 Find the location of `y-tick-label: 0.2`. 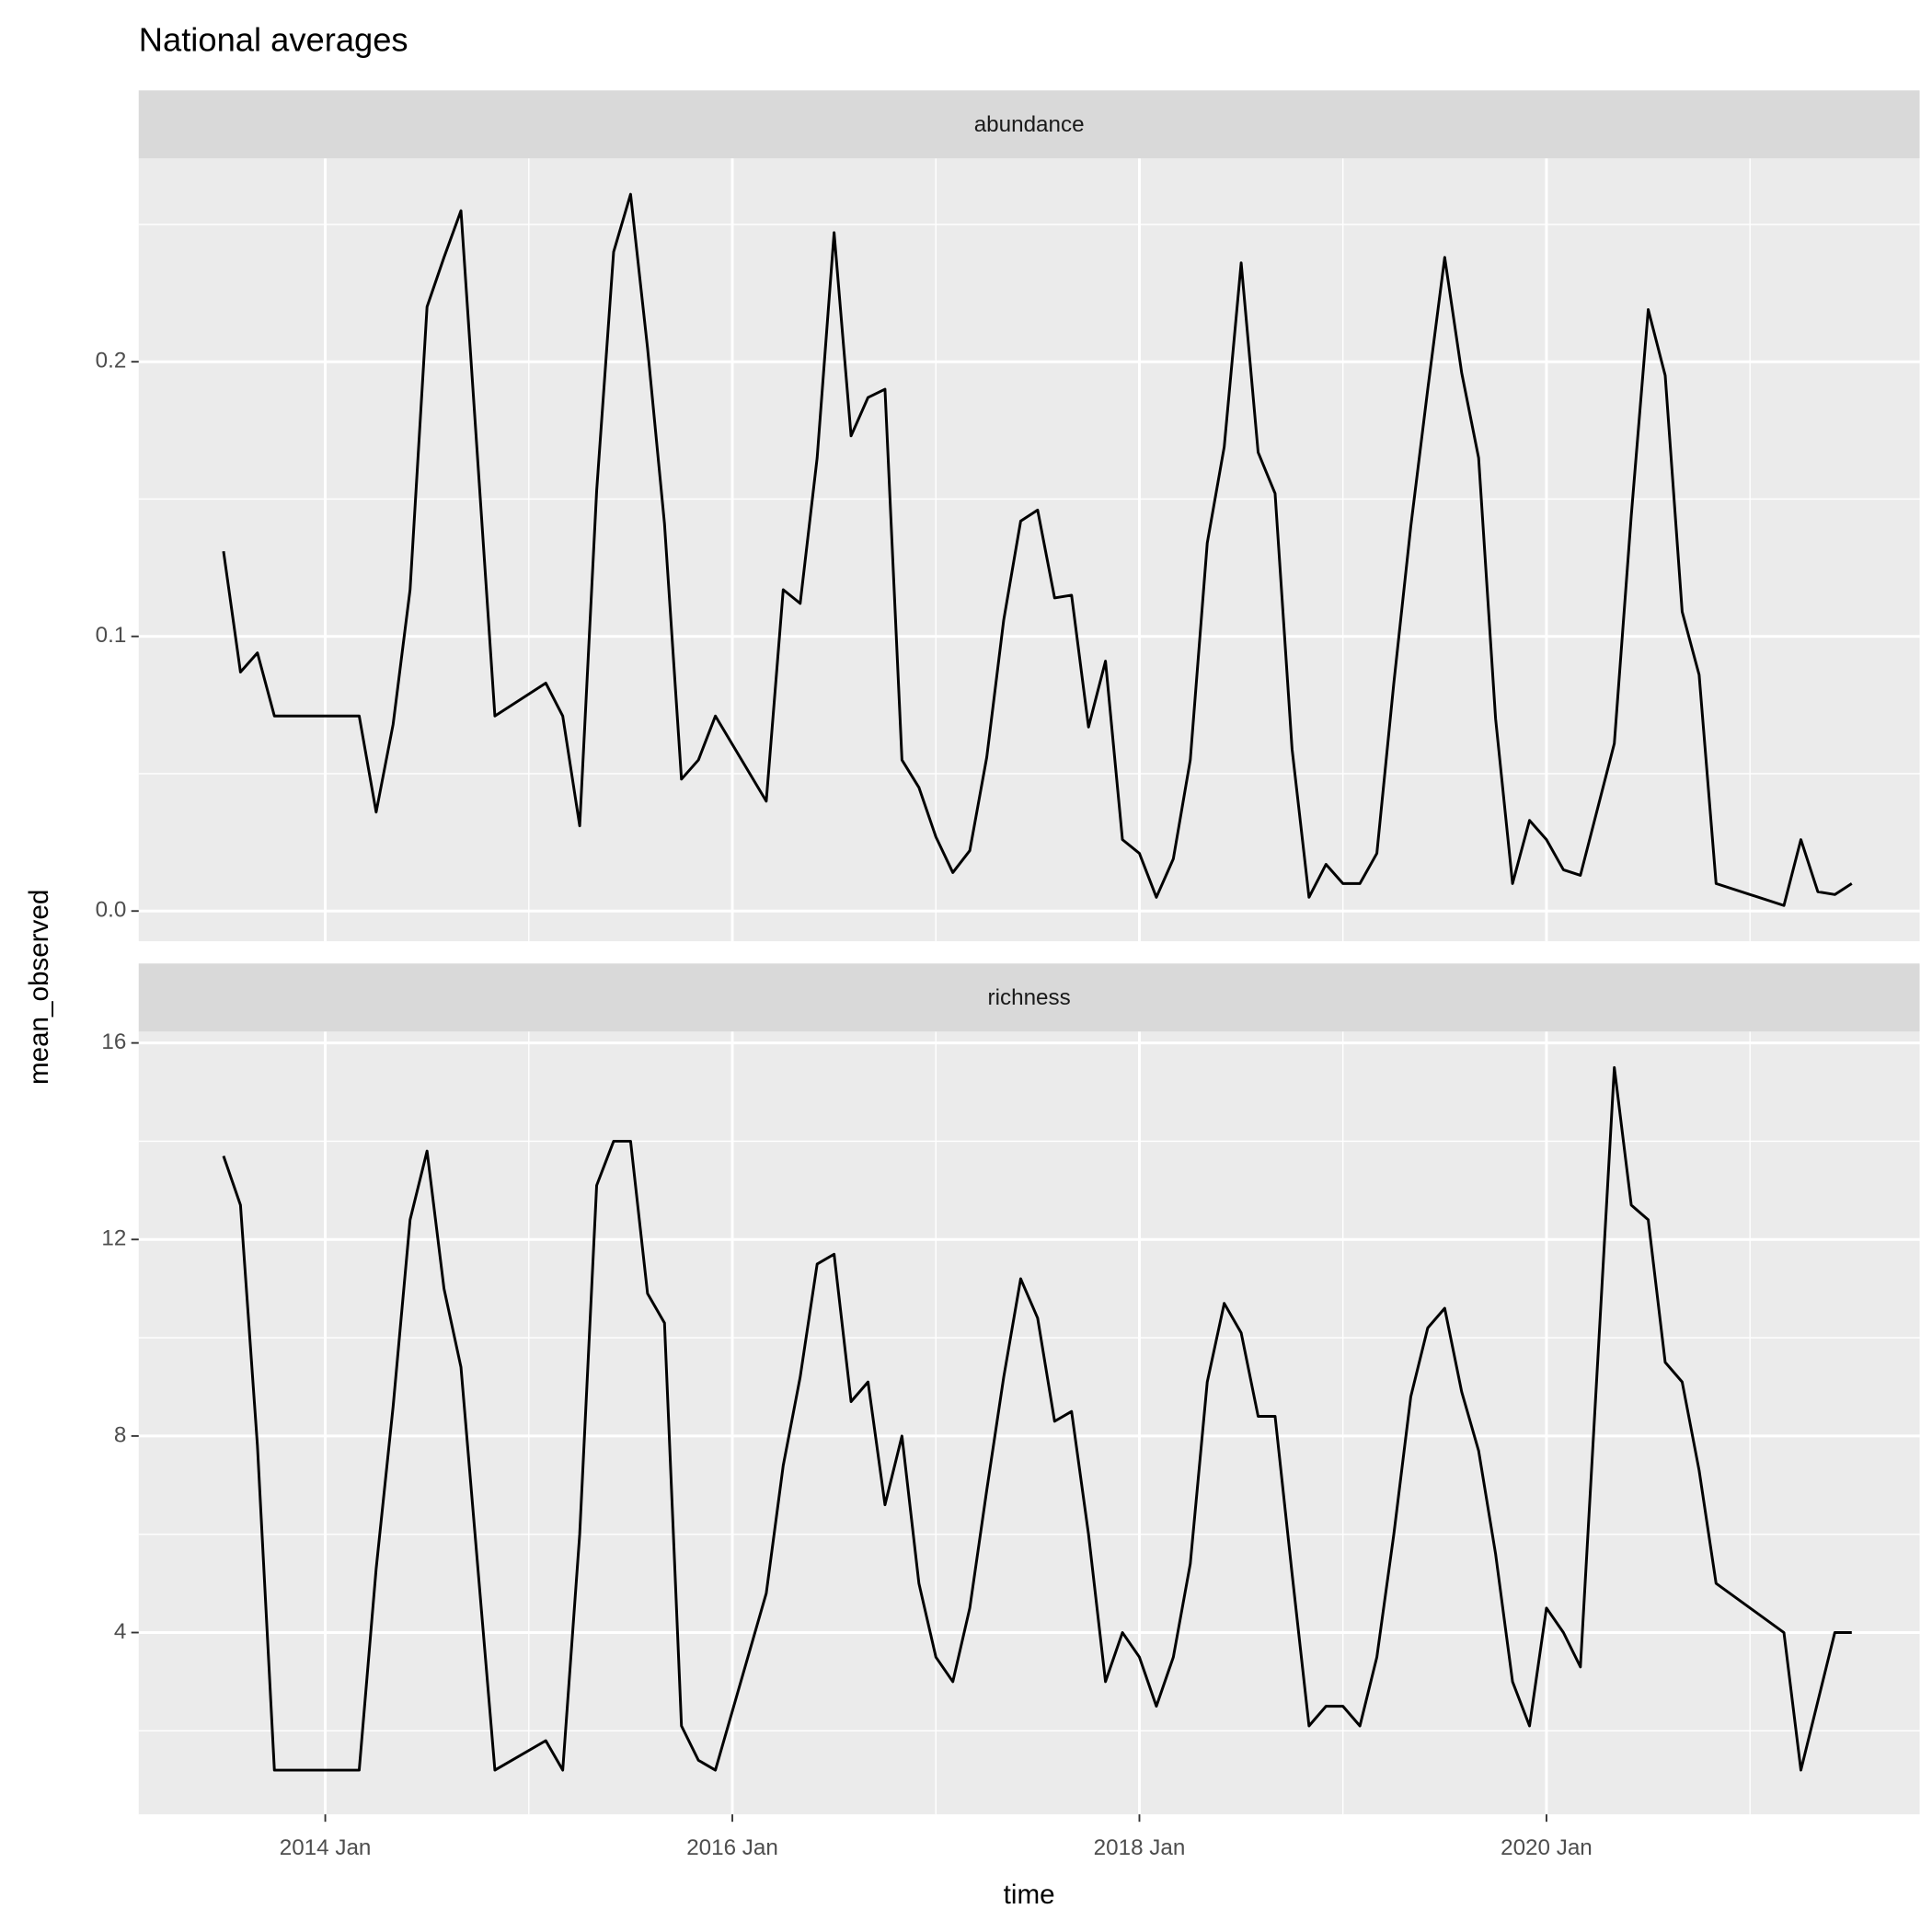

y-tick-label: 0.2 is located at coordinates (111, 361).